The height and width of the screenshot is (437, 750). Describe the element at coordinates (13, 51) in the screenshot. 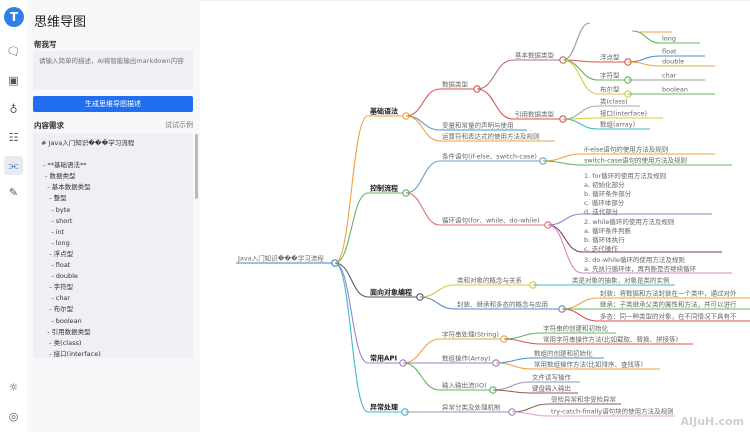

I see `chat-icon: 🗨︎` at that location.